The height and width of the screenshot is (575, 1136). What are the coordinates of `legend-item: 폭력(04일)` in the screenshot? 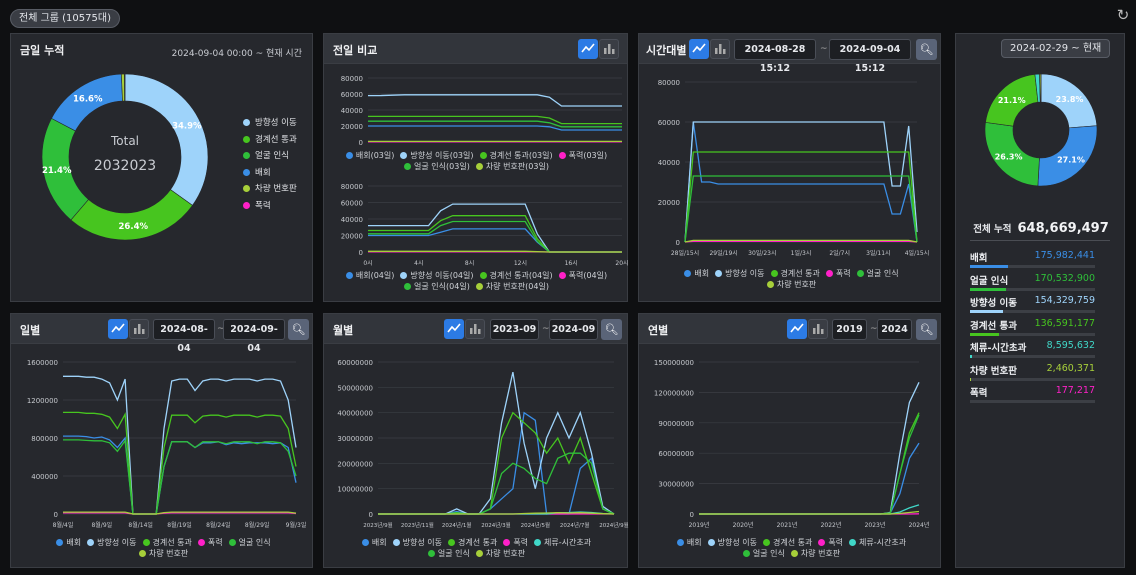 It's located at (582, 275).